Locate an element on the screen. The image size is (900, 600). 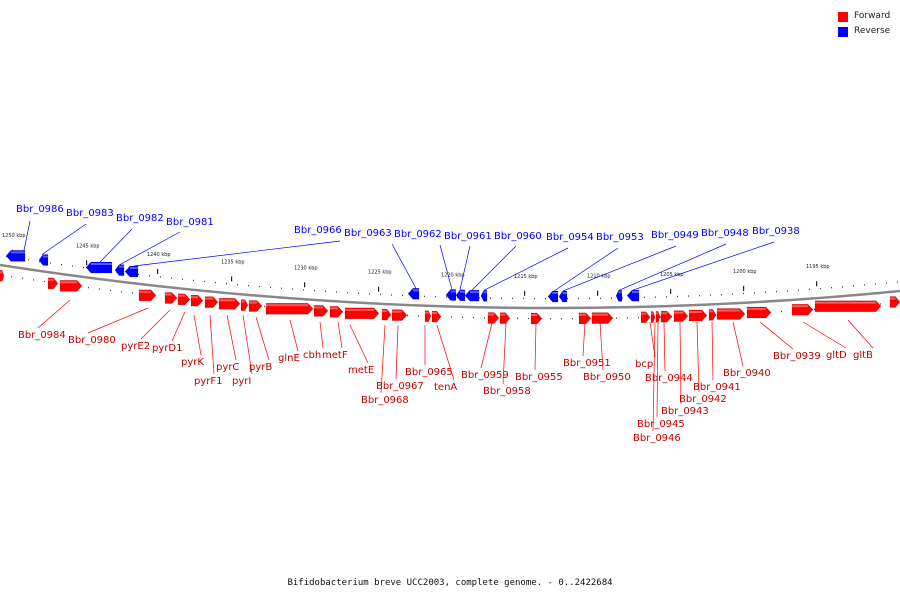
legend-forward: Forward is located at coordinates (864, 16).